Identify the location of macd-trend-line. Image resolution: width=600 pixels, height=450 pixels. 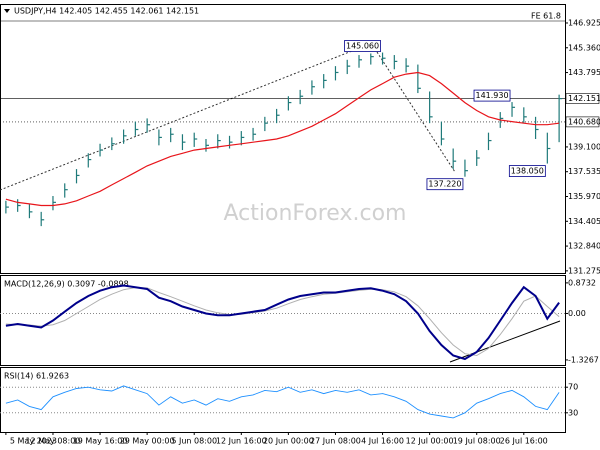
(505, 341).